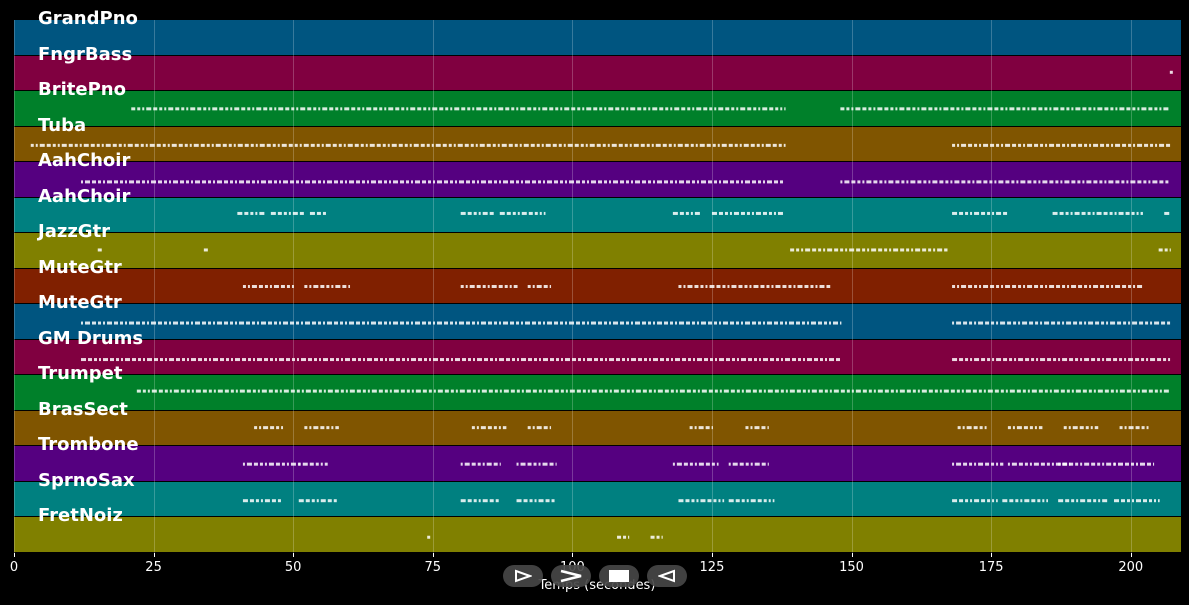 Image resolution: width=1189 pixels, height=605 pixels. I want to click on grid-line, so click(14, 286).